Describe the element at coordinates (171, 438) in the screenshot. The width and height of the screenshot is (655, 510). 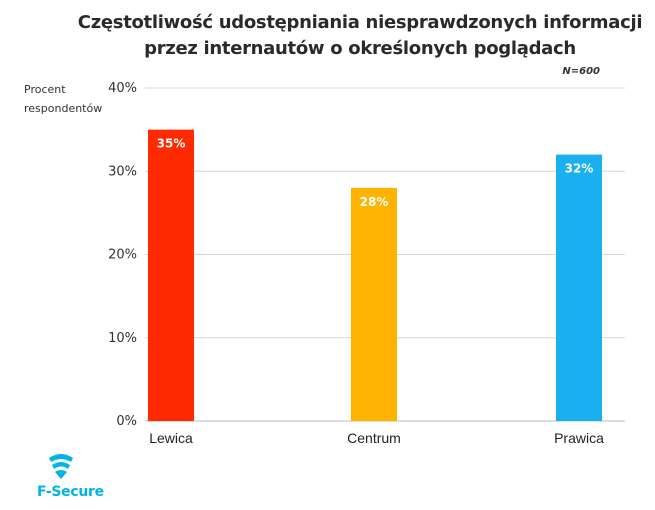
I see `x-category-label: Lewica` at that location.